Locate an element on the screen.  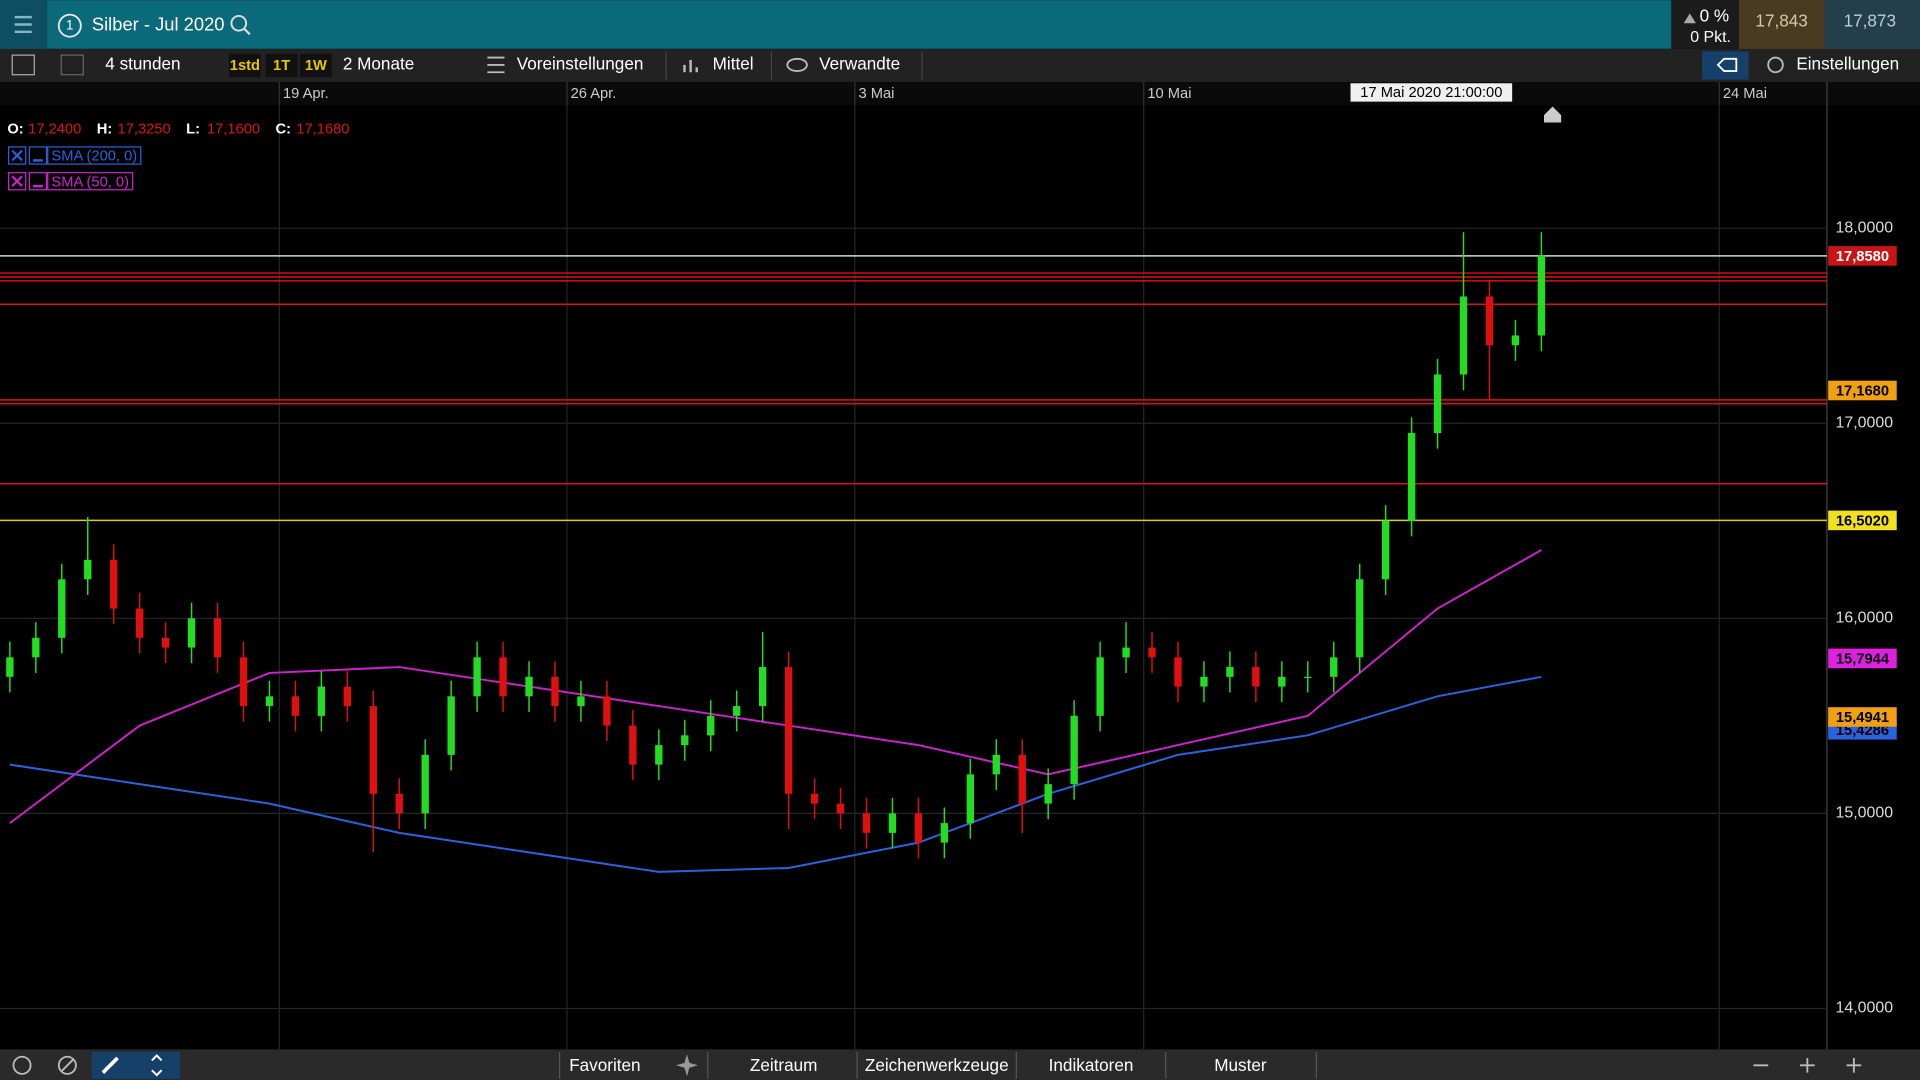
refresh-icon is located at coordinates (22, 1065).